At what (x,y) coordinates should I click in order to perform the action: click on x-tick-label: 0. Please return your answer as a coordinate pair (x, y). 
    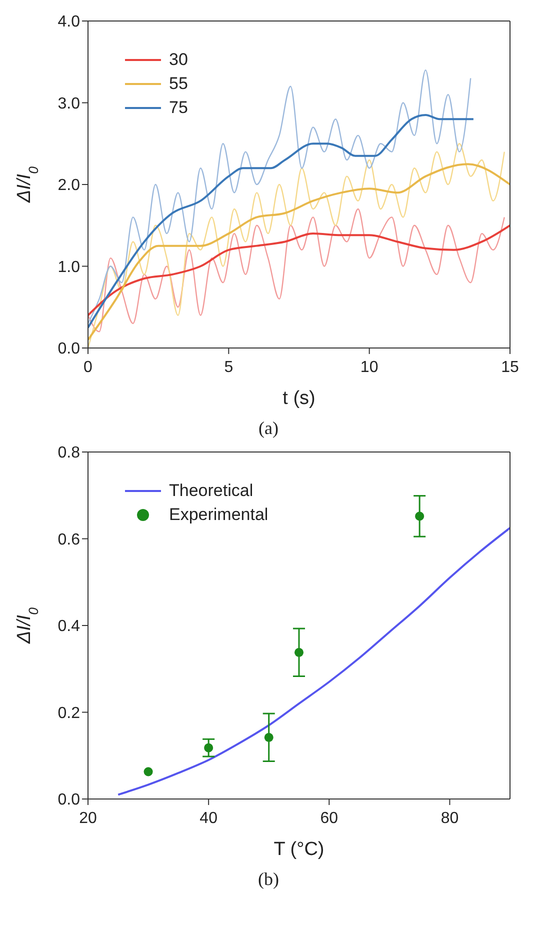
    Looking at the image, I should click on (88, 367).